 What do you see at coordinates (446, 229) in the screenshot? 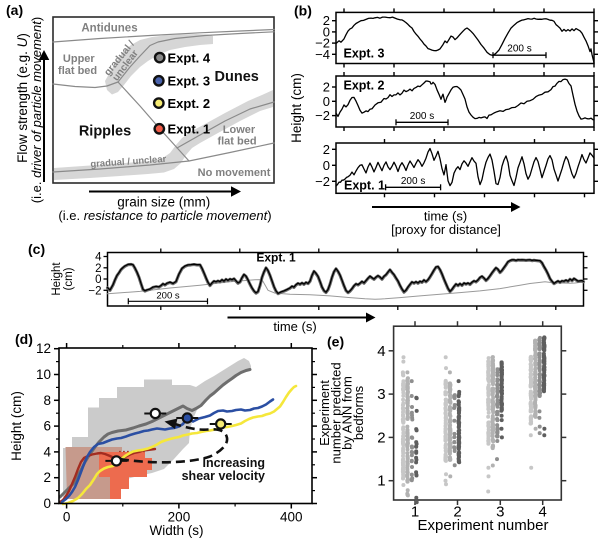
I see `svg-text: [proxy for distance]` at bounding box center [446, 229].